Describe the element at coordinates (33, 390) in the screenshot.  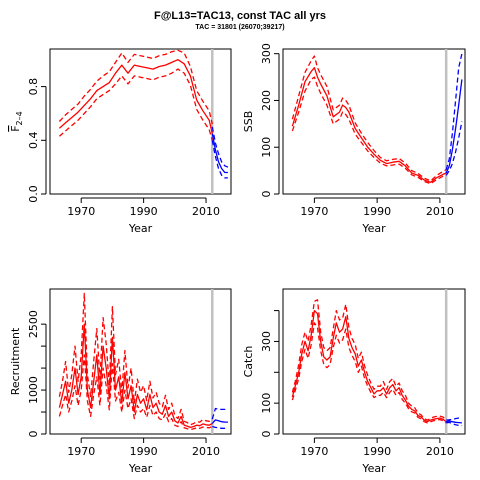
I see `y-tick-label: 1000` at that location.